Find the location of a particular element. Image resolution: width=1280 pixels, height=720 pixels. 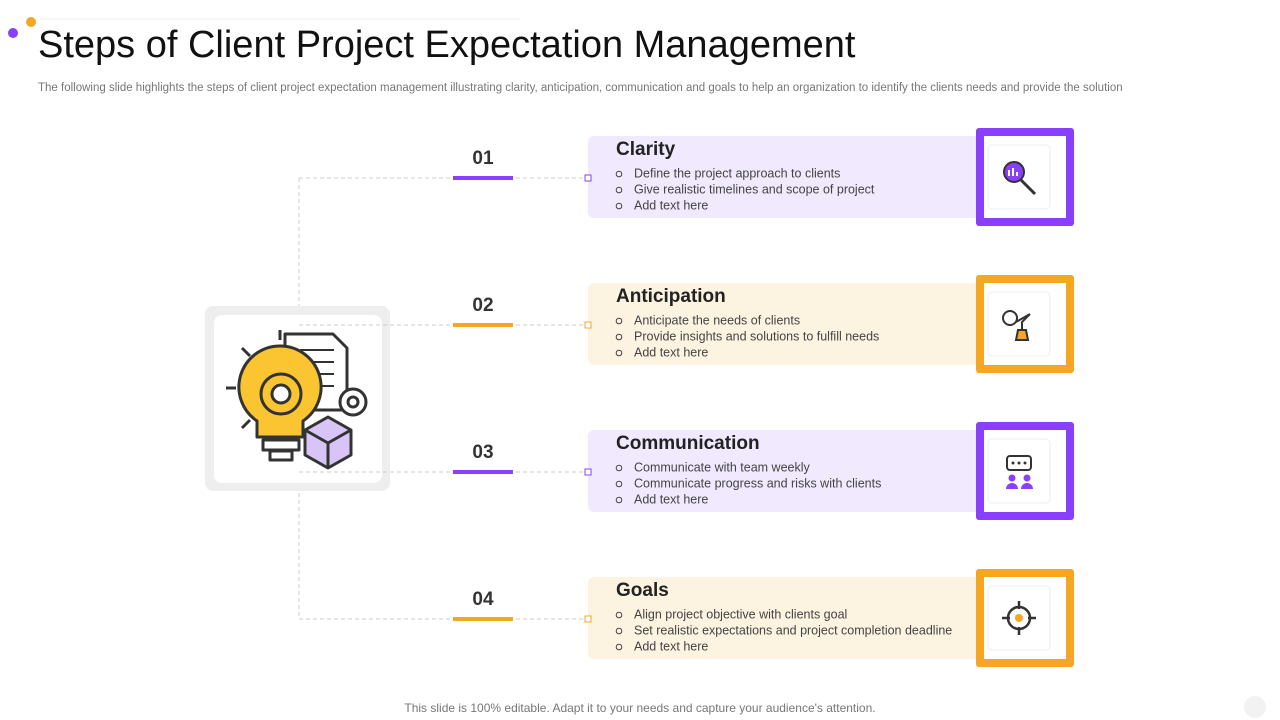

bullet-text: Anticipate the needs of clients is located at coordinates (717, 320).